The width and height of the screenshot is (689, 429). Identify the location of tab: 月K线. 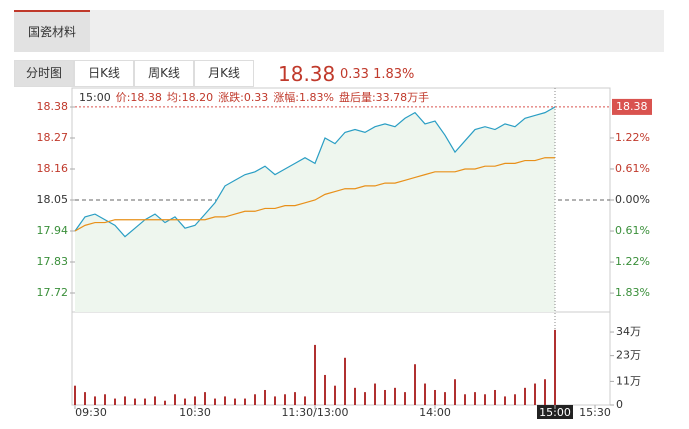
(224, 73).